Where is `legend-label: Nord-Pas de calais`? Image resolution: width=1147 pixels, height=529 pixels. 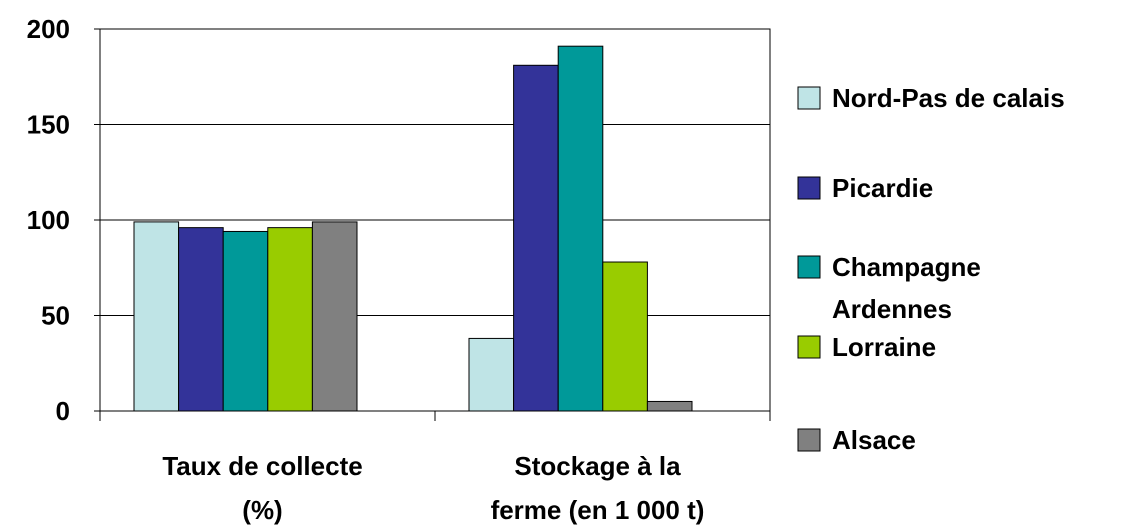 legend-label: Nord-Pas de calais is located at coordinates (948, 98).